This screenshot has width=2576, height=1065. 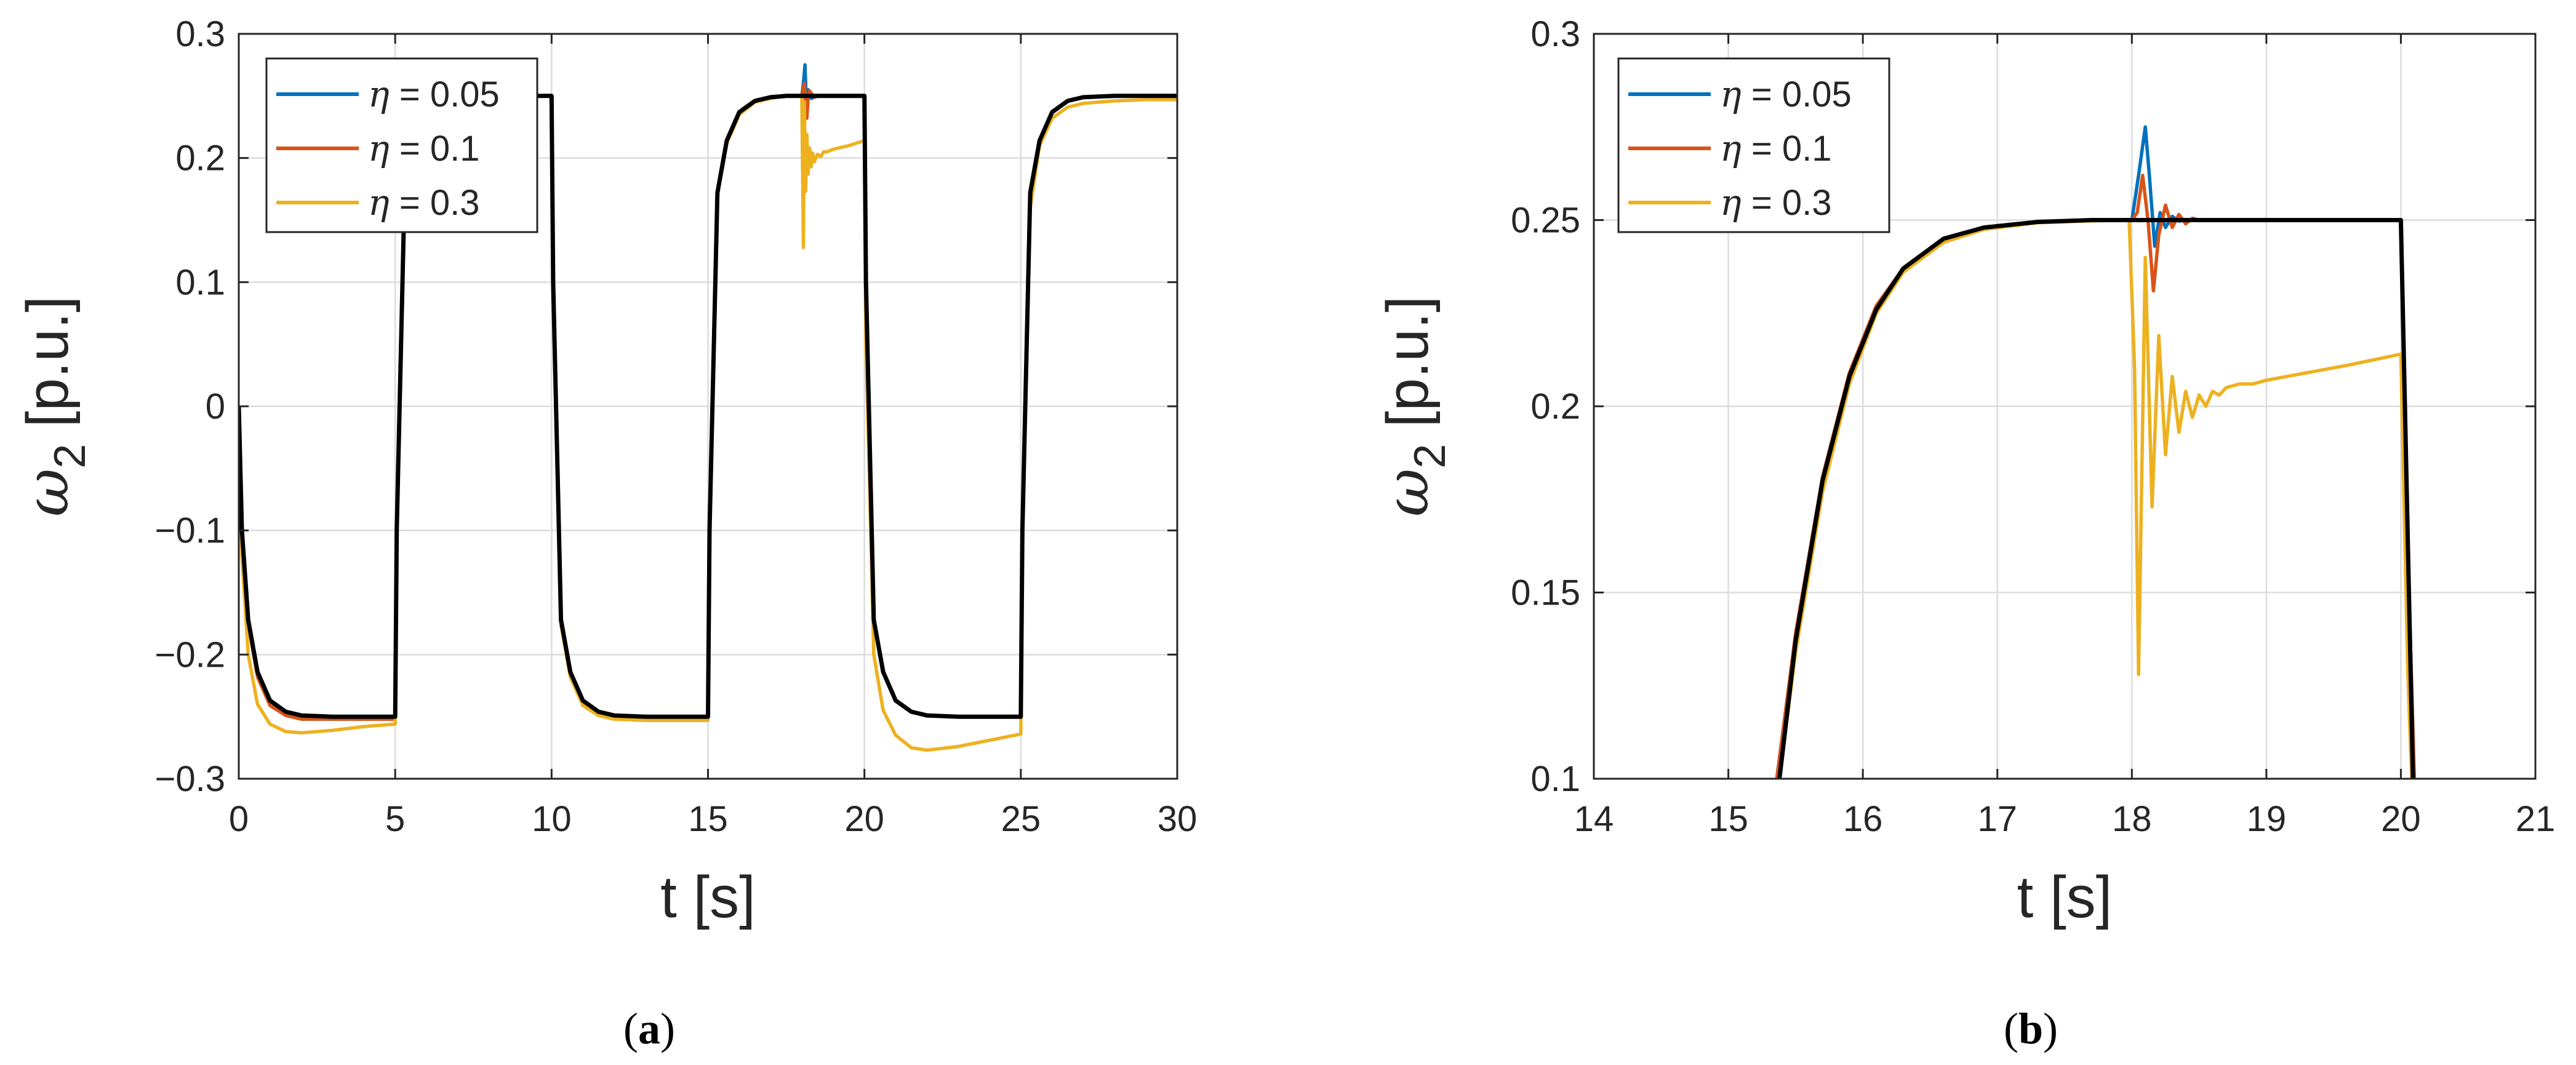 I want to click on y-tick-label: −0.1, so click(x=190, y=531).